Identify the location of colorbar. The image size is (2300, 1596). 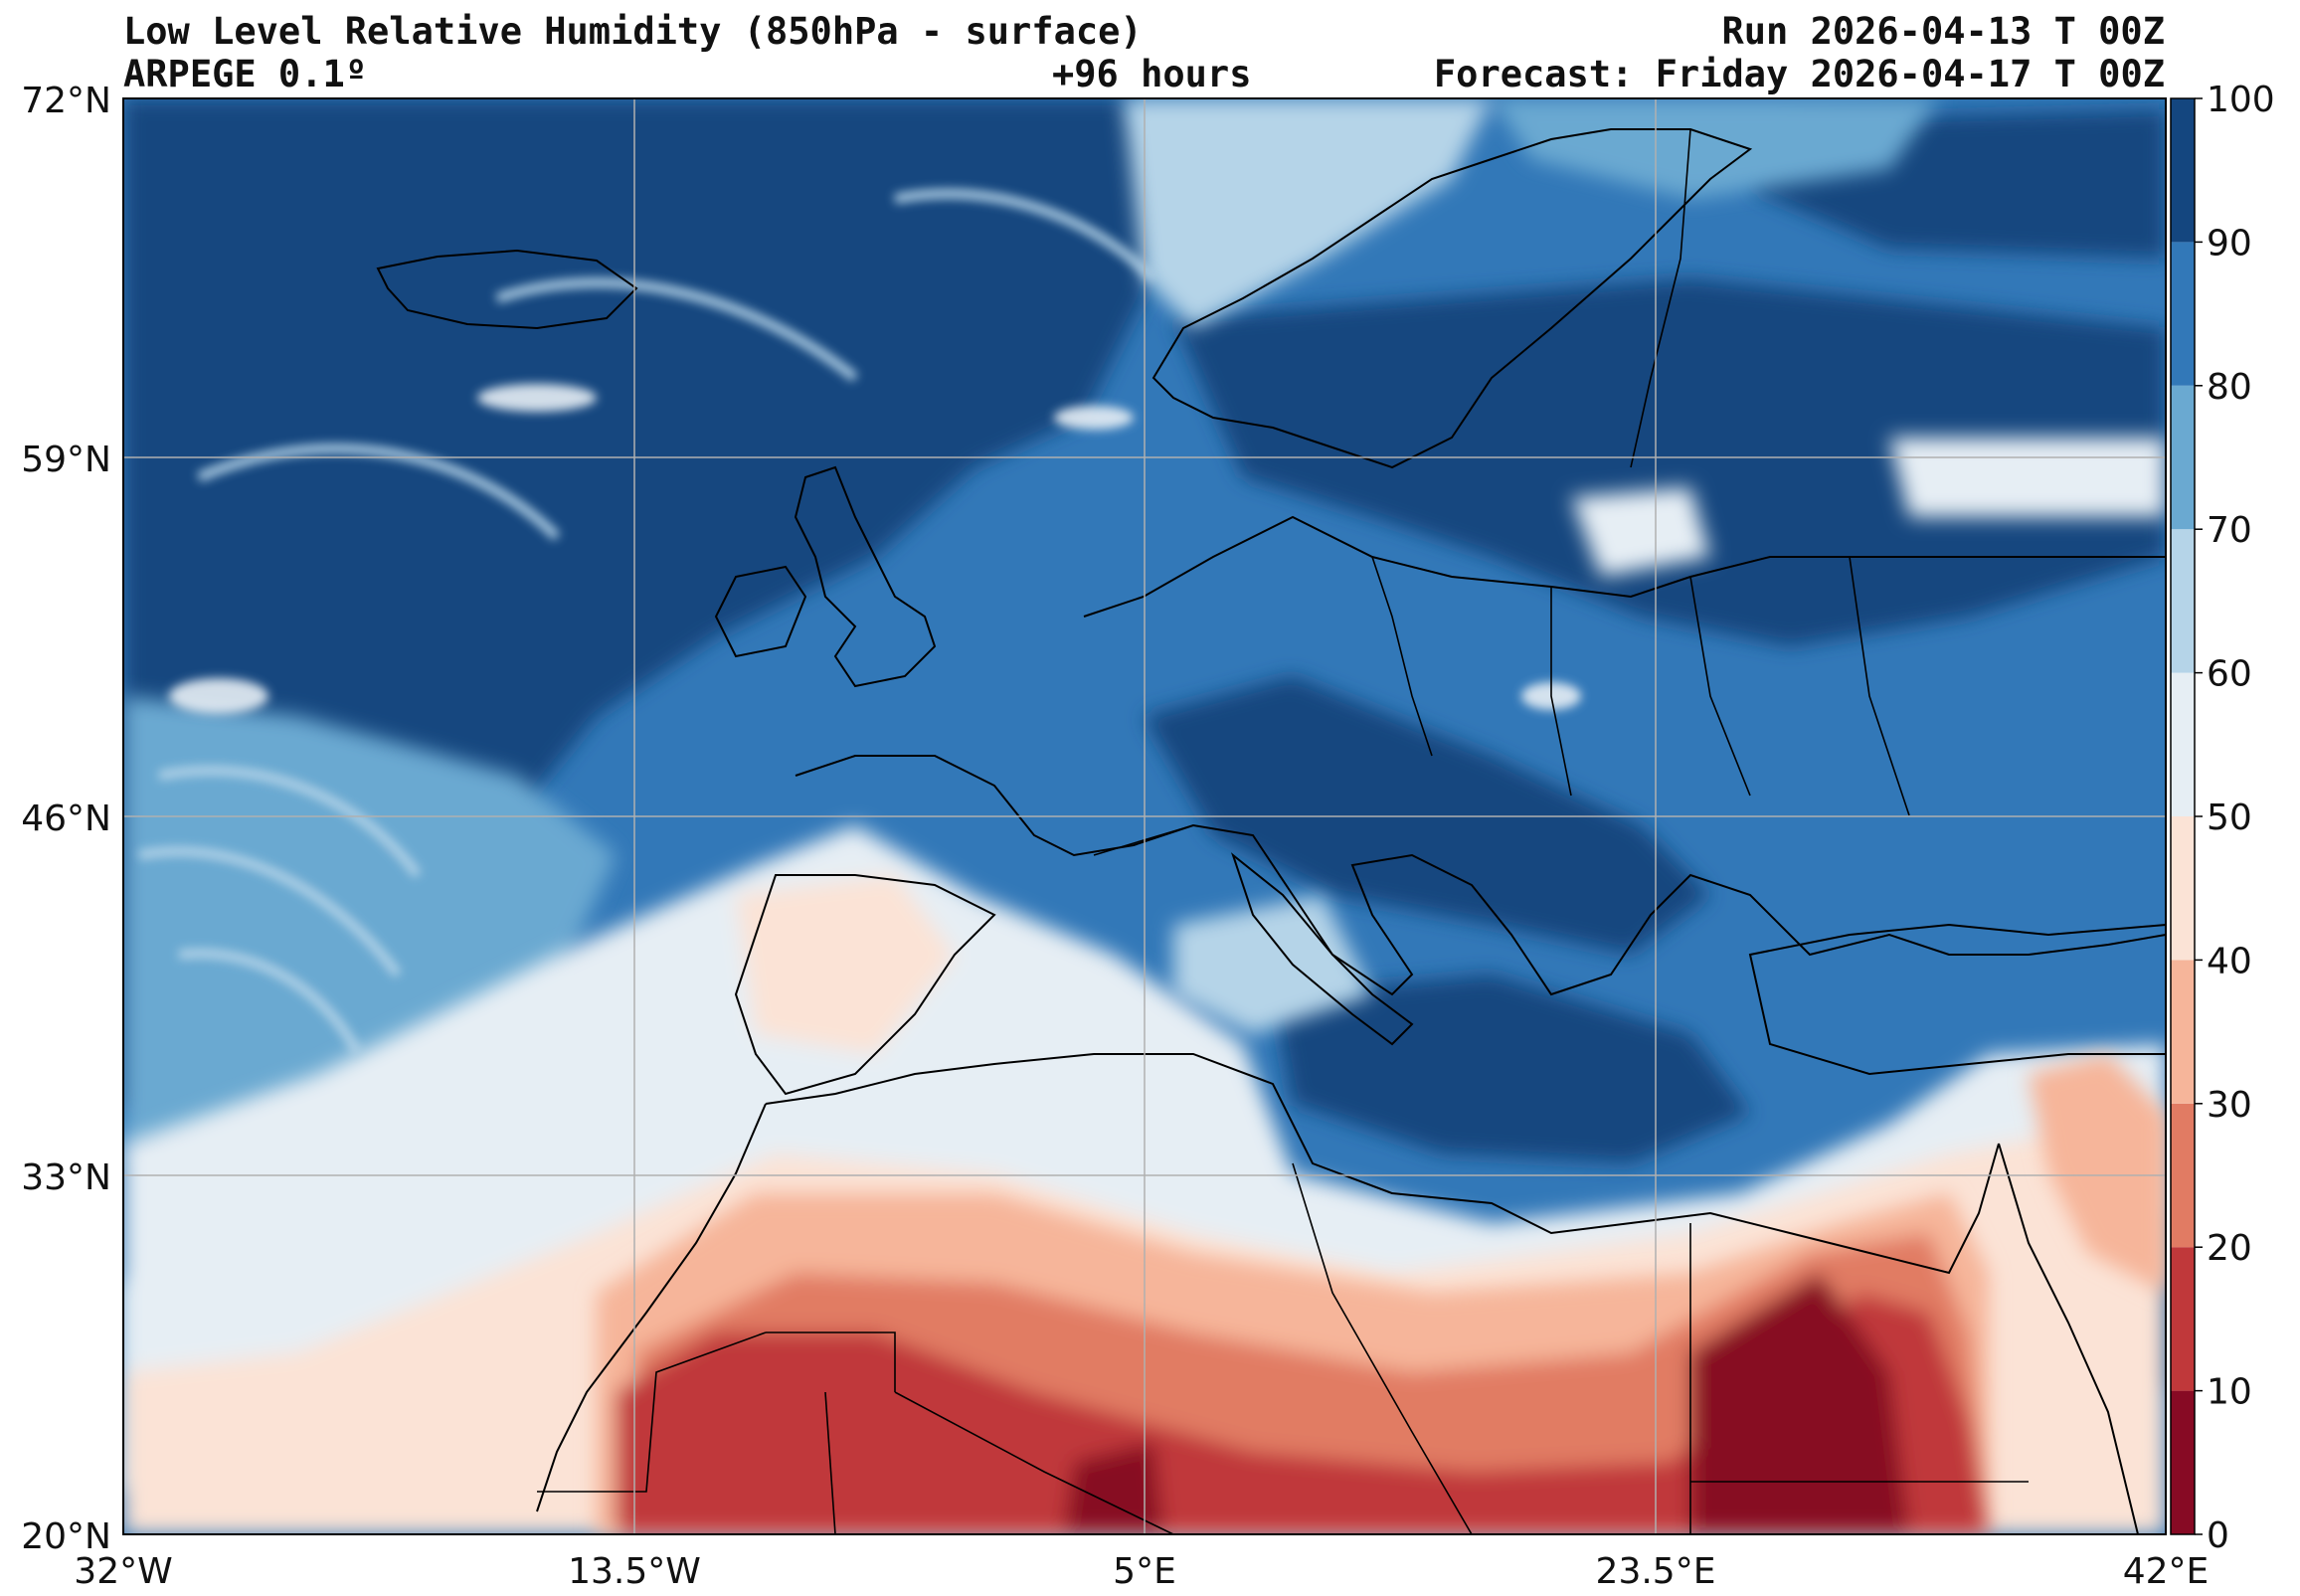
(2186, 816).